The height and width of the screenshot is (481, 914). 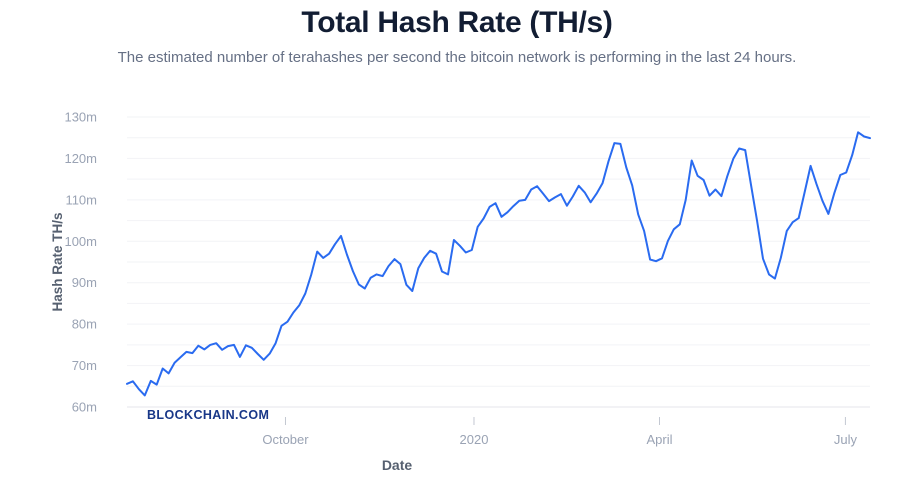 What do you see at coordinates (660, 439) in the screenshot?
I see `x-axis-tick-label: April` at bounding box center [660, 439].